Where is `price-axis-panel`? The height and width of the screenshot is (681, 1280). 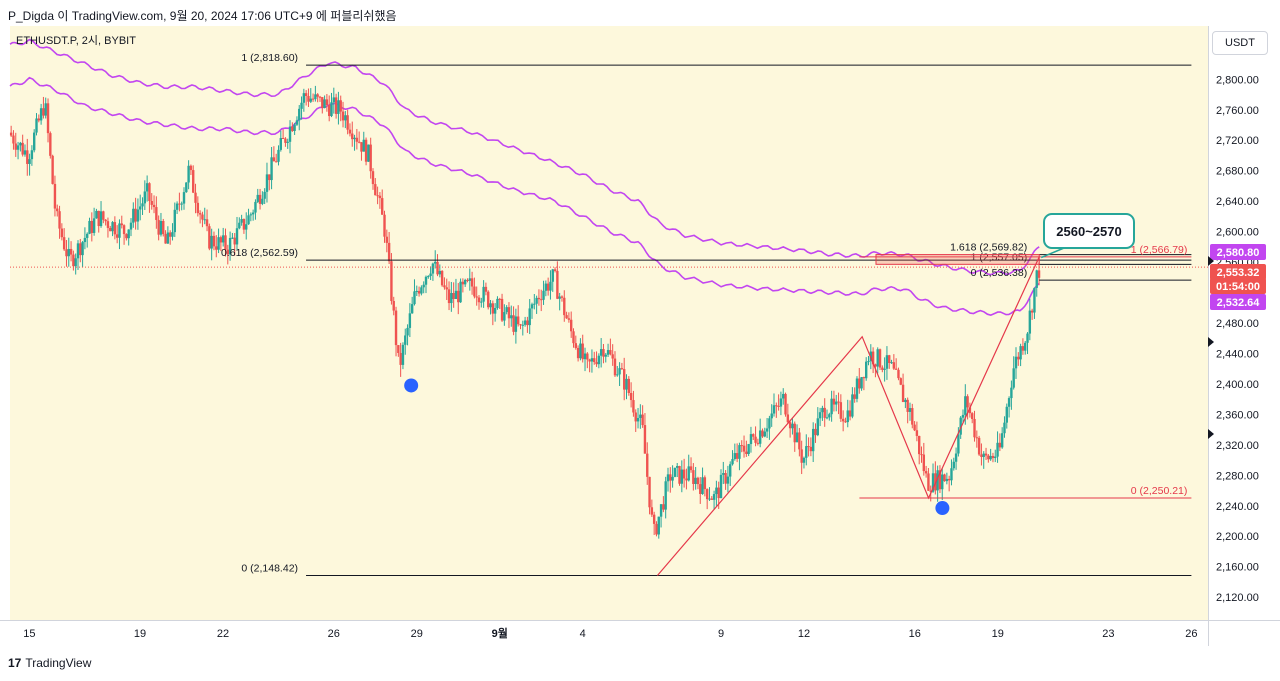
price-axis-panel is located at coordinates (1244, 323).